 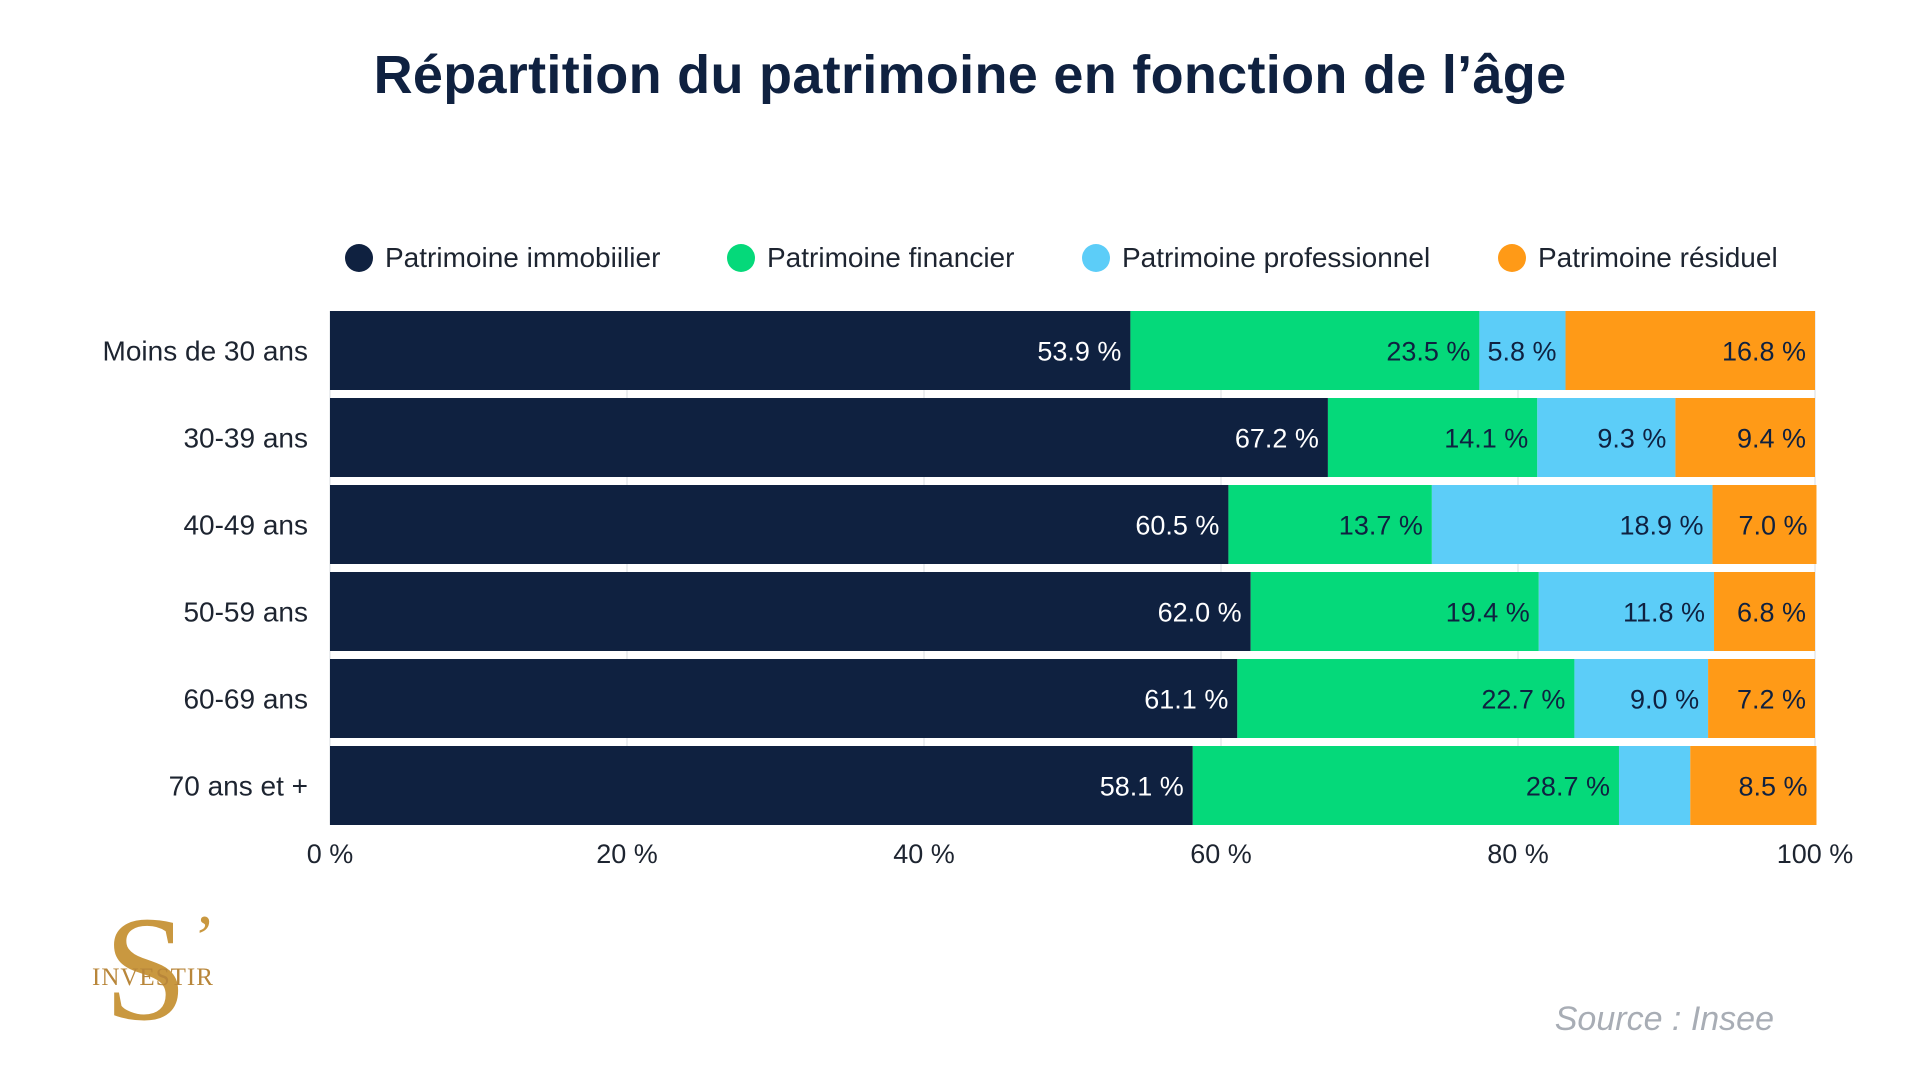 I want to click on legend-item: Patrimoine résiduel, so click(x=1638, y=258).